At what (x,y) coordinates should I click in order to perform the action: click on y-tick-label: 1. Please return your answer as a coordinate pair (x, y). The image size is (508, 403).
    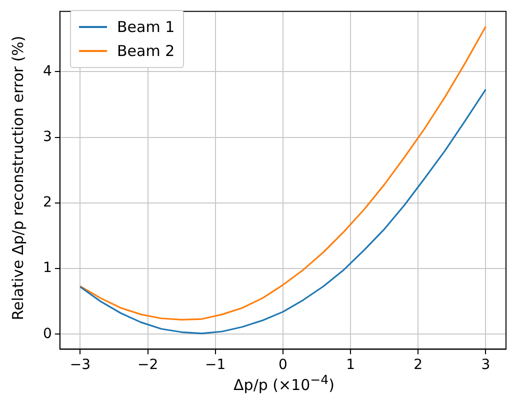
    Looking at the image, I should click on (47, 268).